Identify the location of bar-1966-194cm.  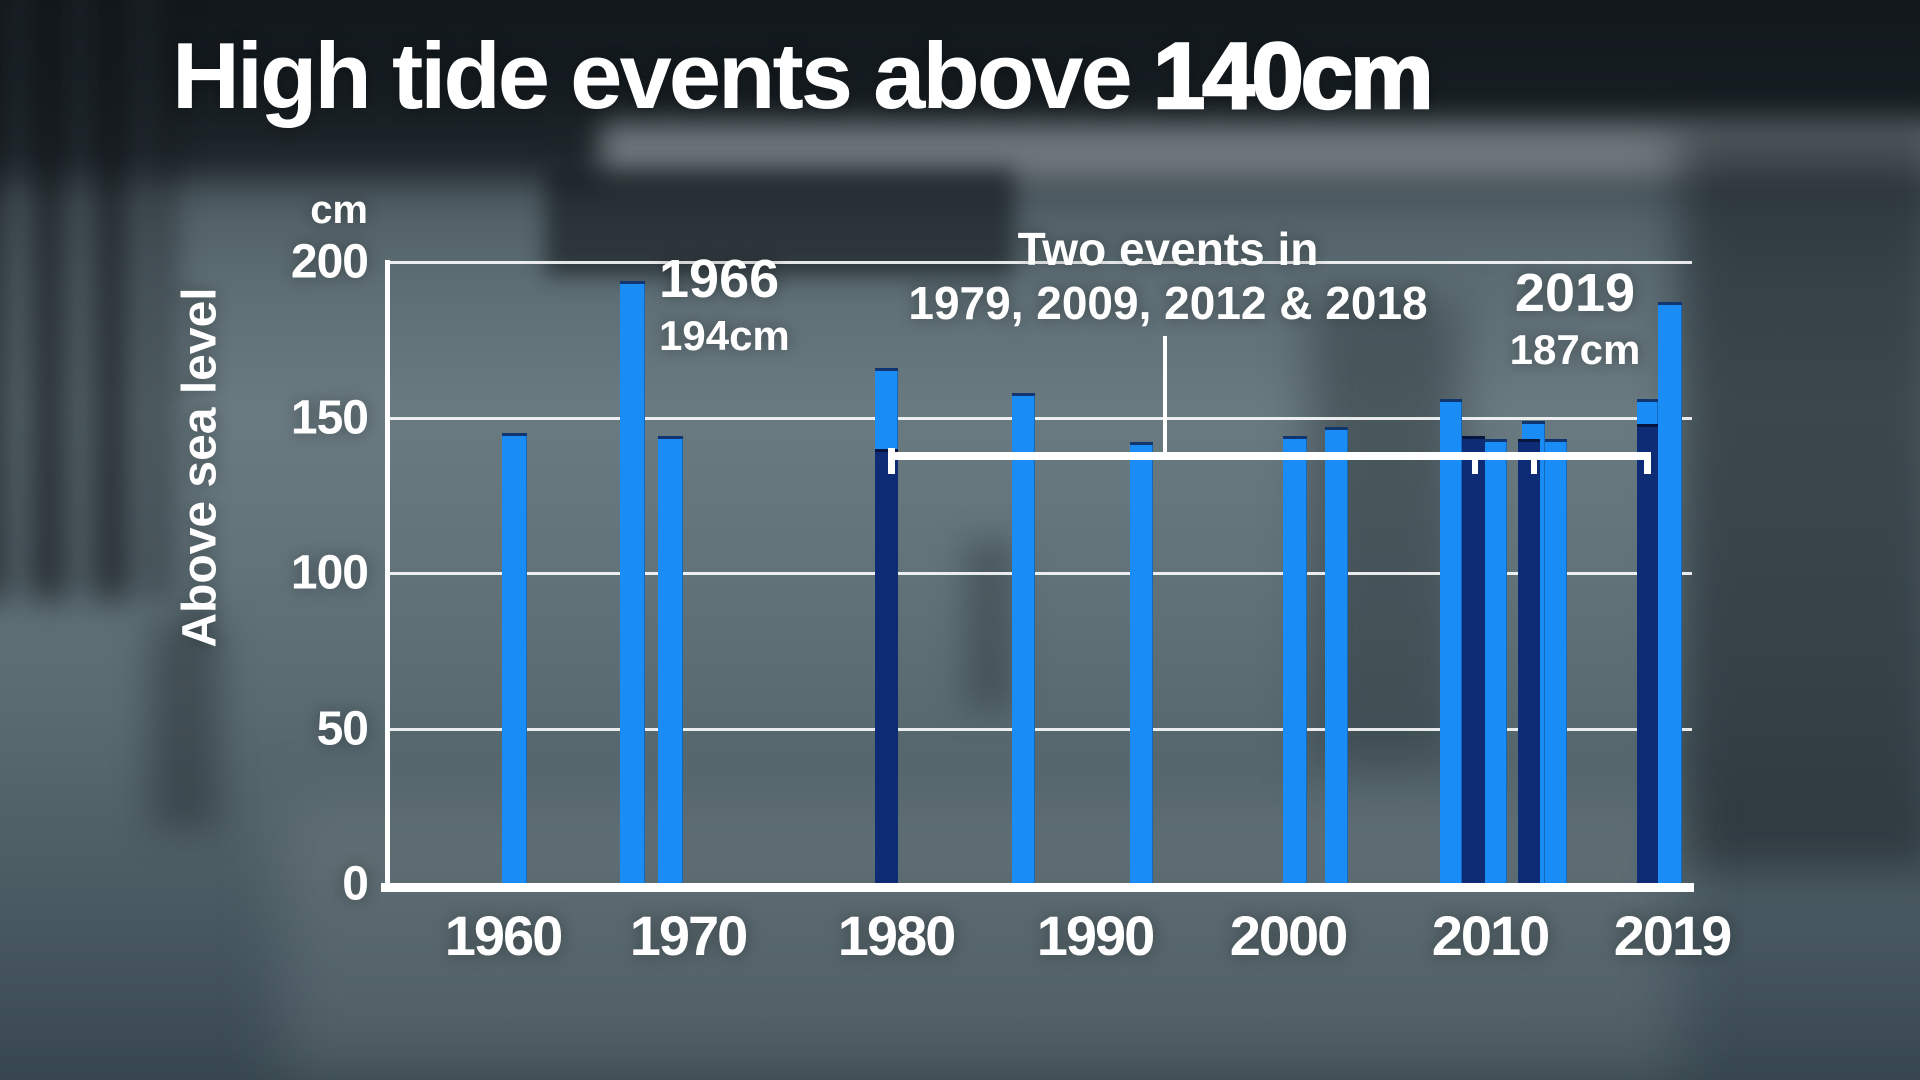
(632, 582).